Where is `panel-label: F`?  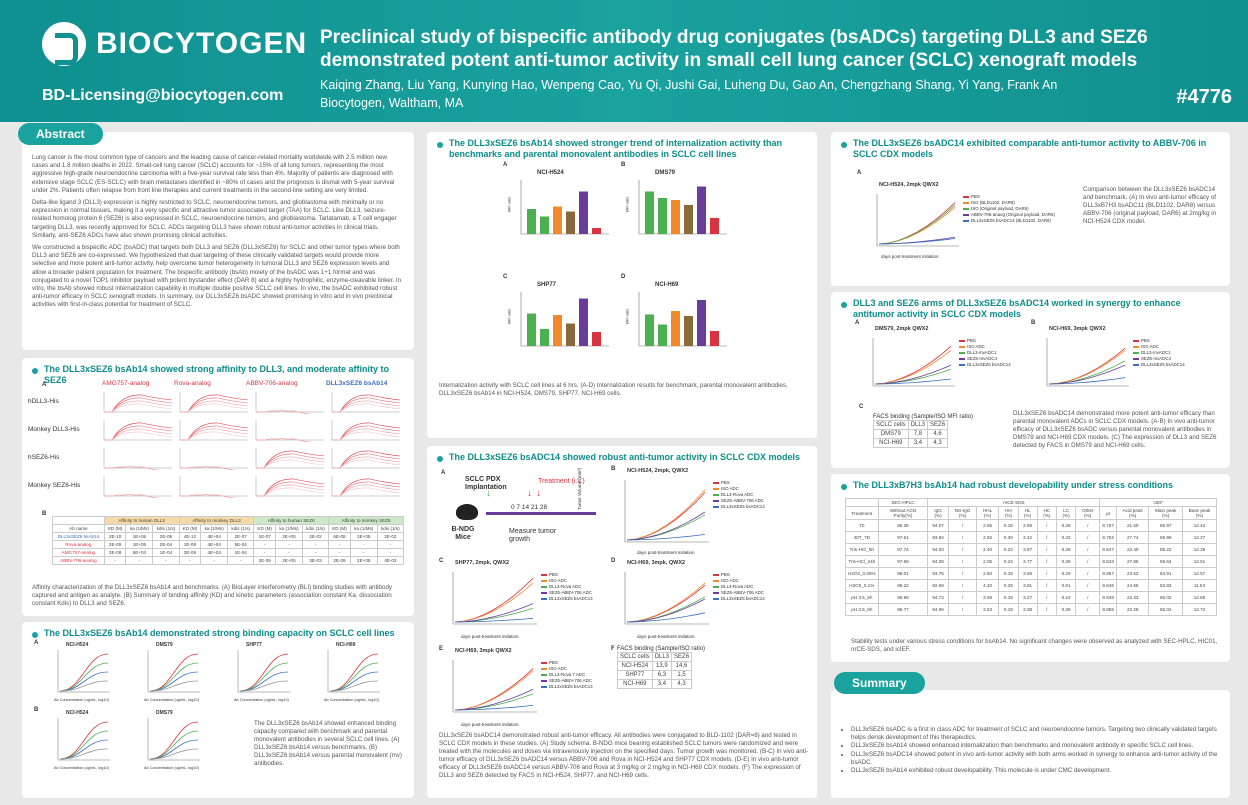 panel-label: F is located at coordinates (613, 649).